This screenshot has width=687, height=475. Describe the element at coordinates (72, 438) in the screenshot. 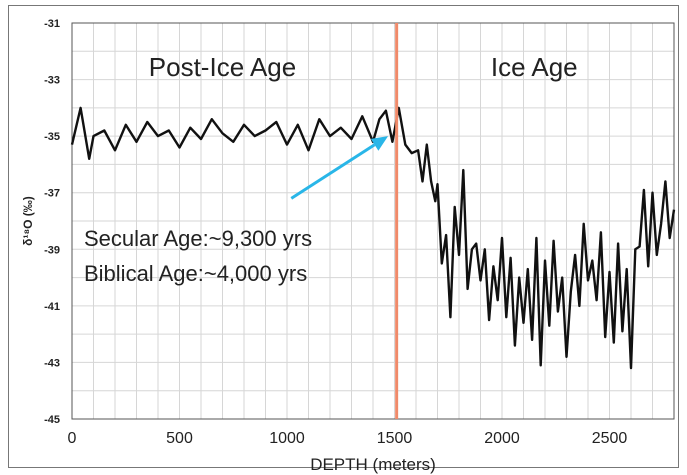

I see `x-tick-label: 0` at that location.